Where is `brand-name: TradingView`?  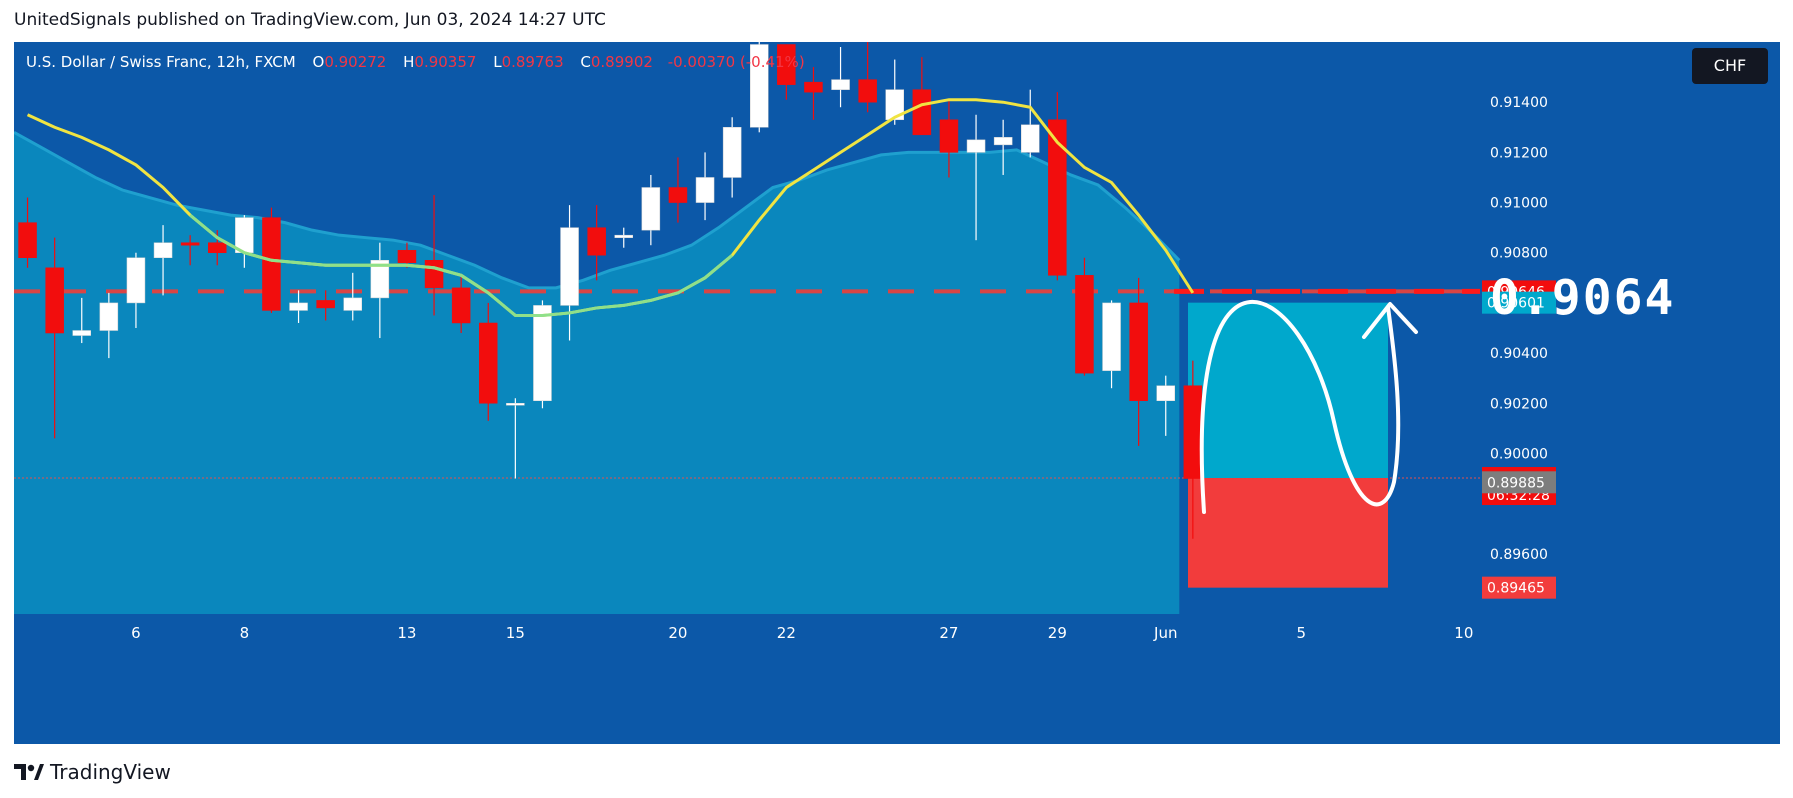
brand-name: TradingView is located at coordinates (110, 772).